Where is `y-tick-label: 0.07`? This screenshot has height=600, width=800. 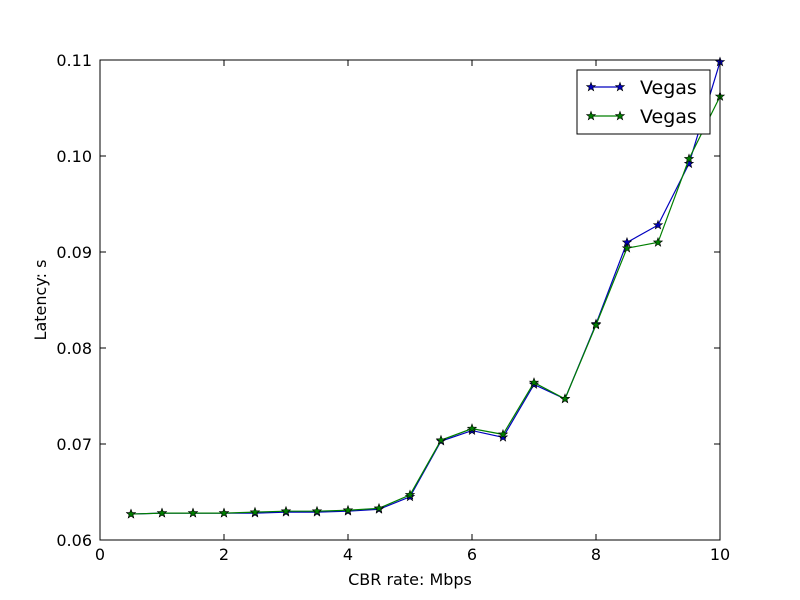
y-tick-label: 0.07 is located at coordinates (74, 444).